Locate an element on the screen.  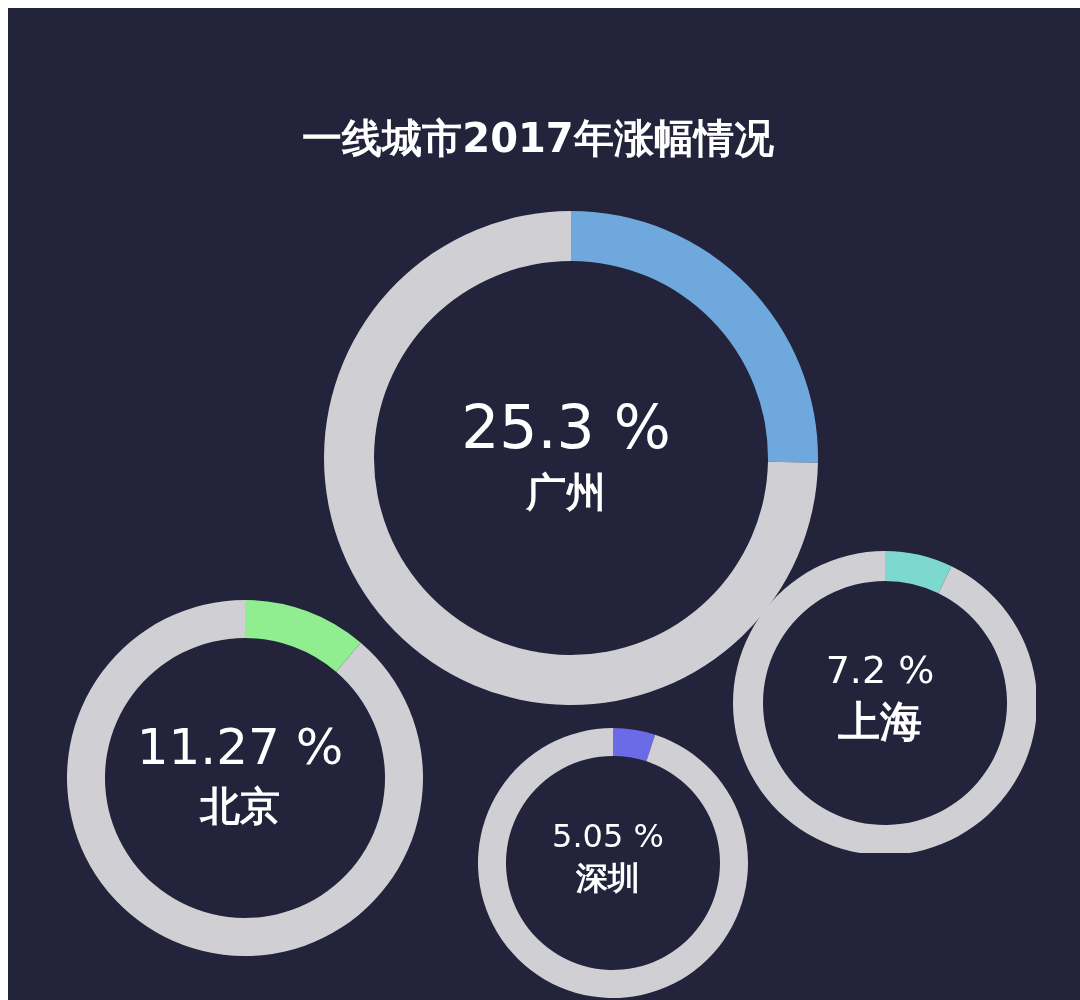
text: 25.3 % is located at coordinates (566, 427).